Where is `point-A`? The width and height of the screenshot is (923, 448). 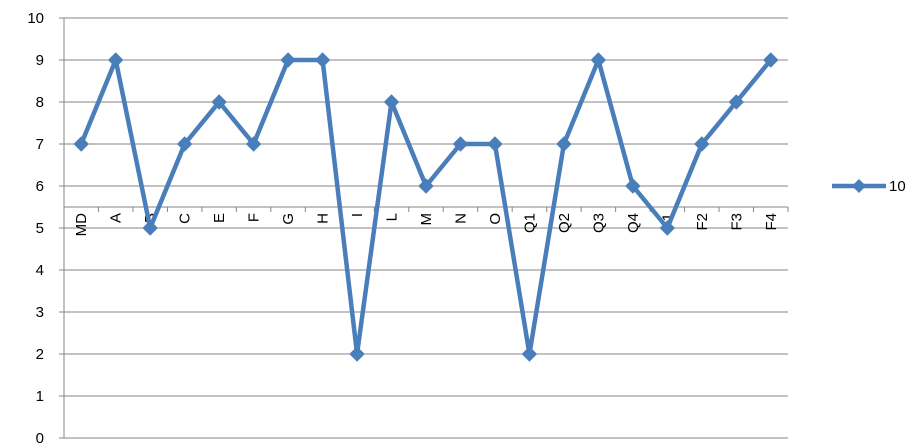 point-A is located at coordinates (116, 60).